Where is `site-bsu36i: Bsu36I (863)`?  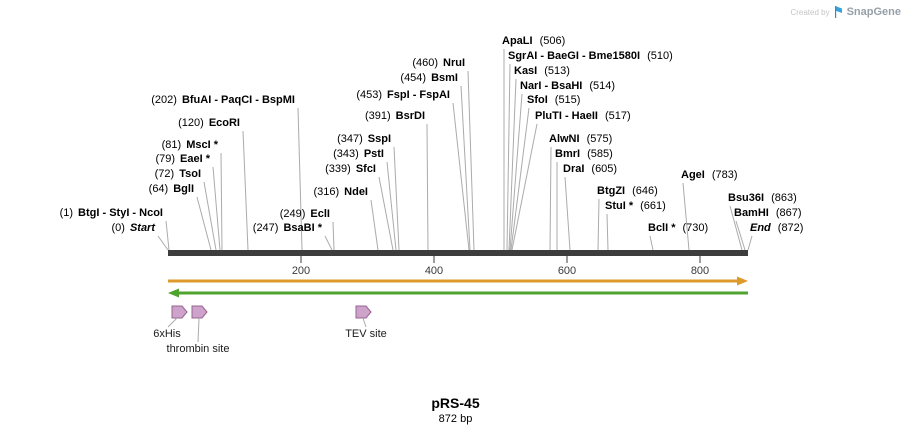 site-bsu36i: Bsu36I (863) is located at coordinates (762, 198).